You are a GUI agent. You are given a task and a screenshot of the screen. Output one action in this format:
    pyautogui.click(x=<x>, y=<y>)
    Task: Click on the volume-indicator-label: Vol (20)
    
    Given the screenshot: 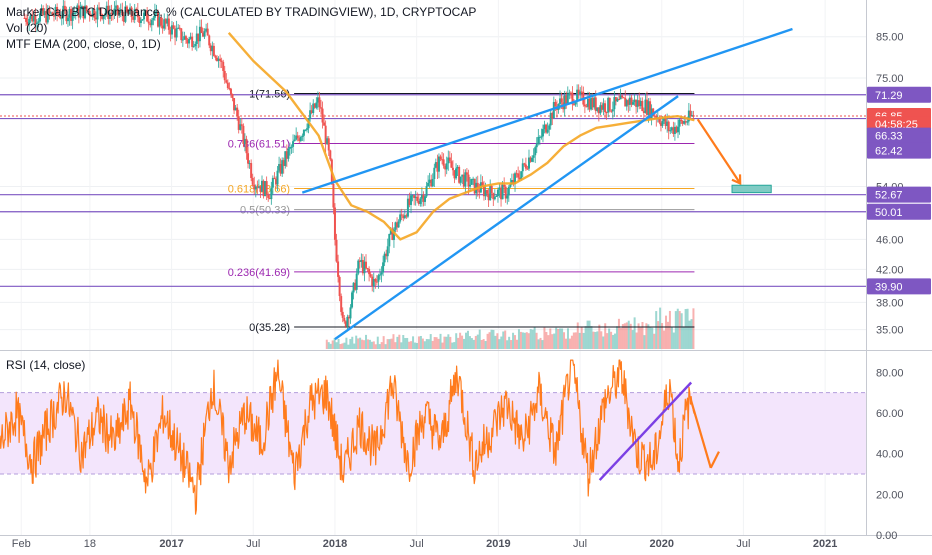 What is the action you would take?
    pyautogui.click(x=27, y=28)
    